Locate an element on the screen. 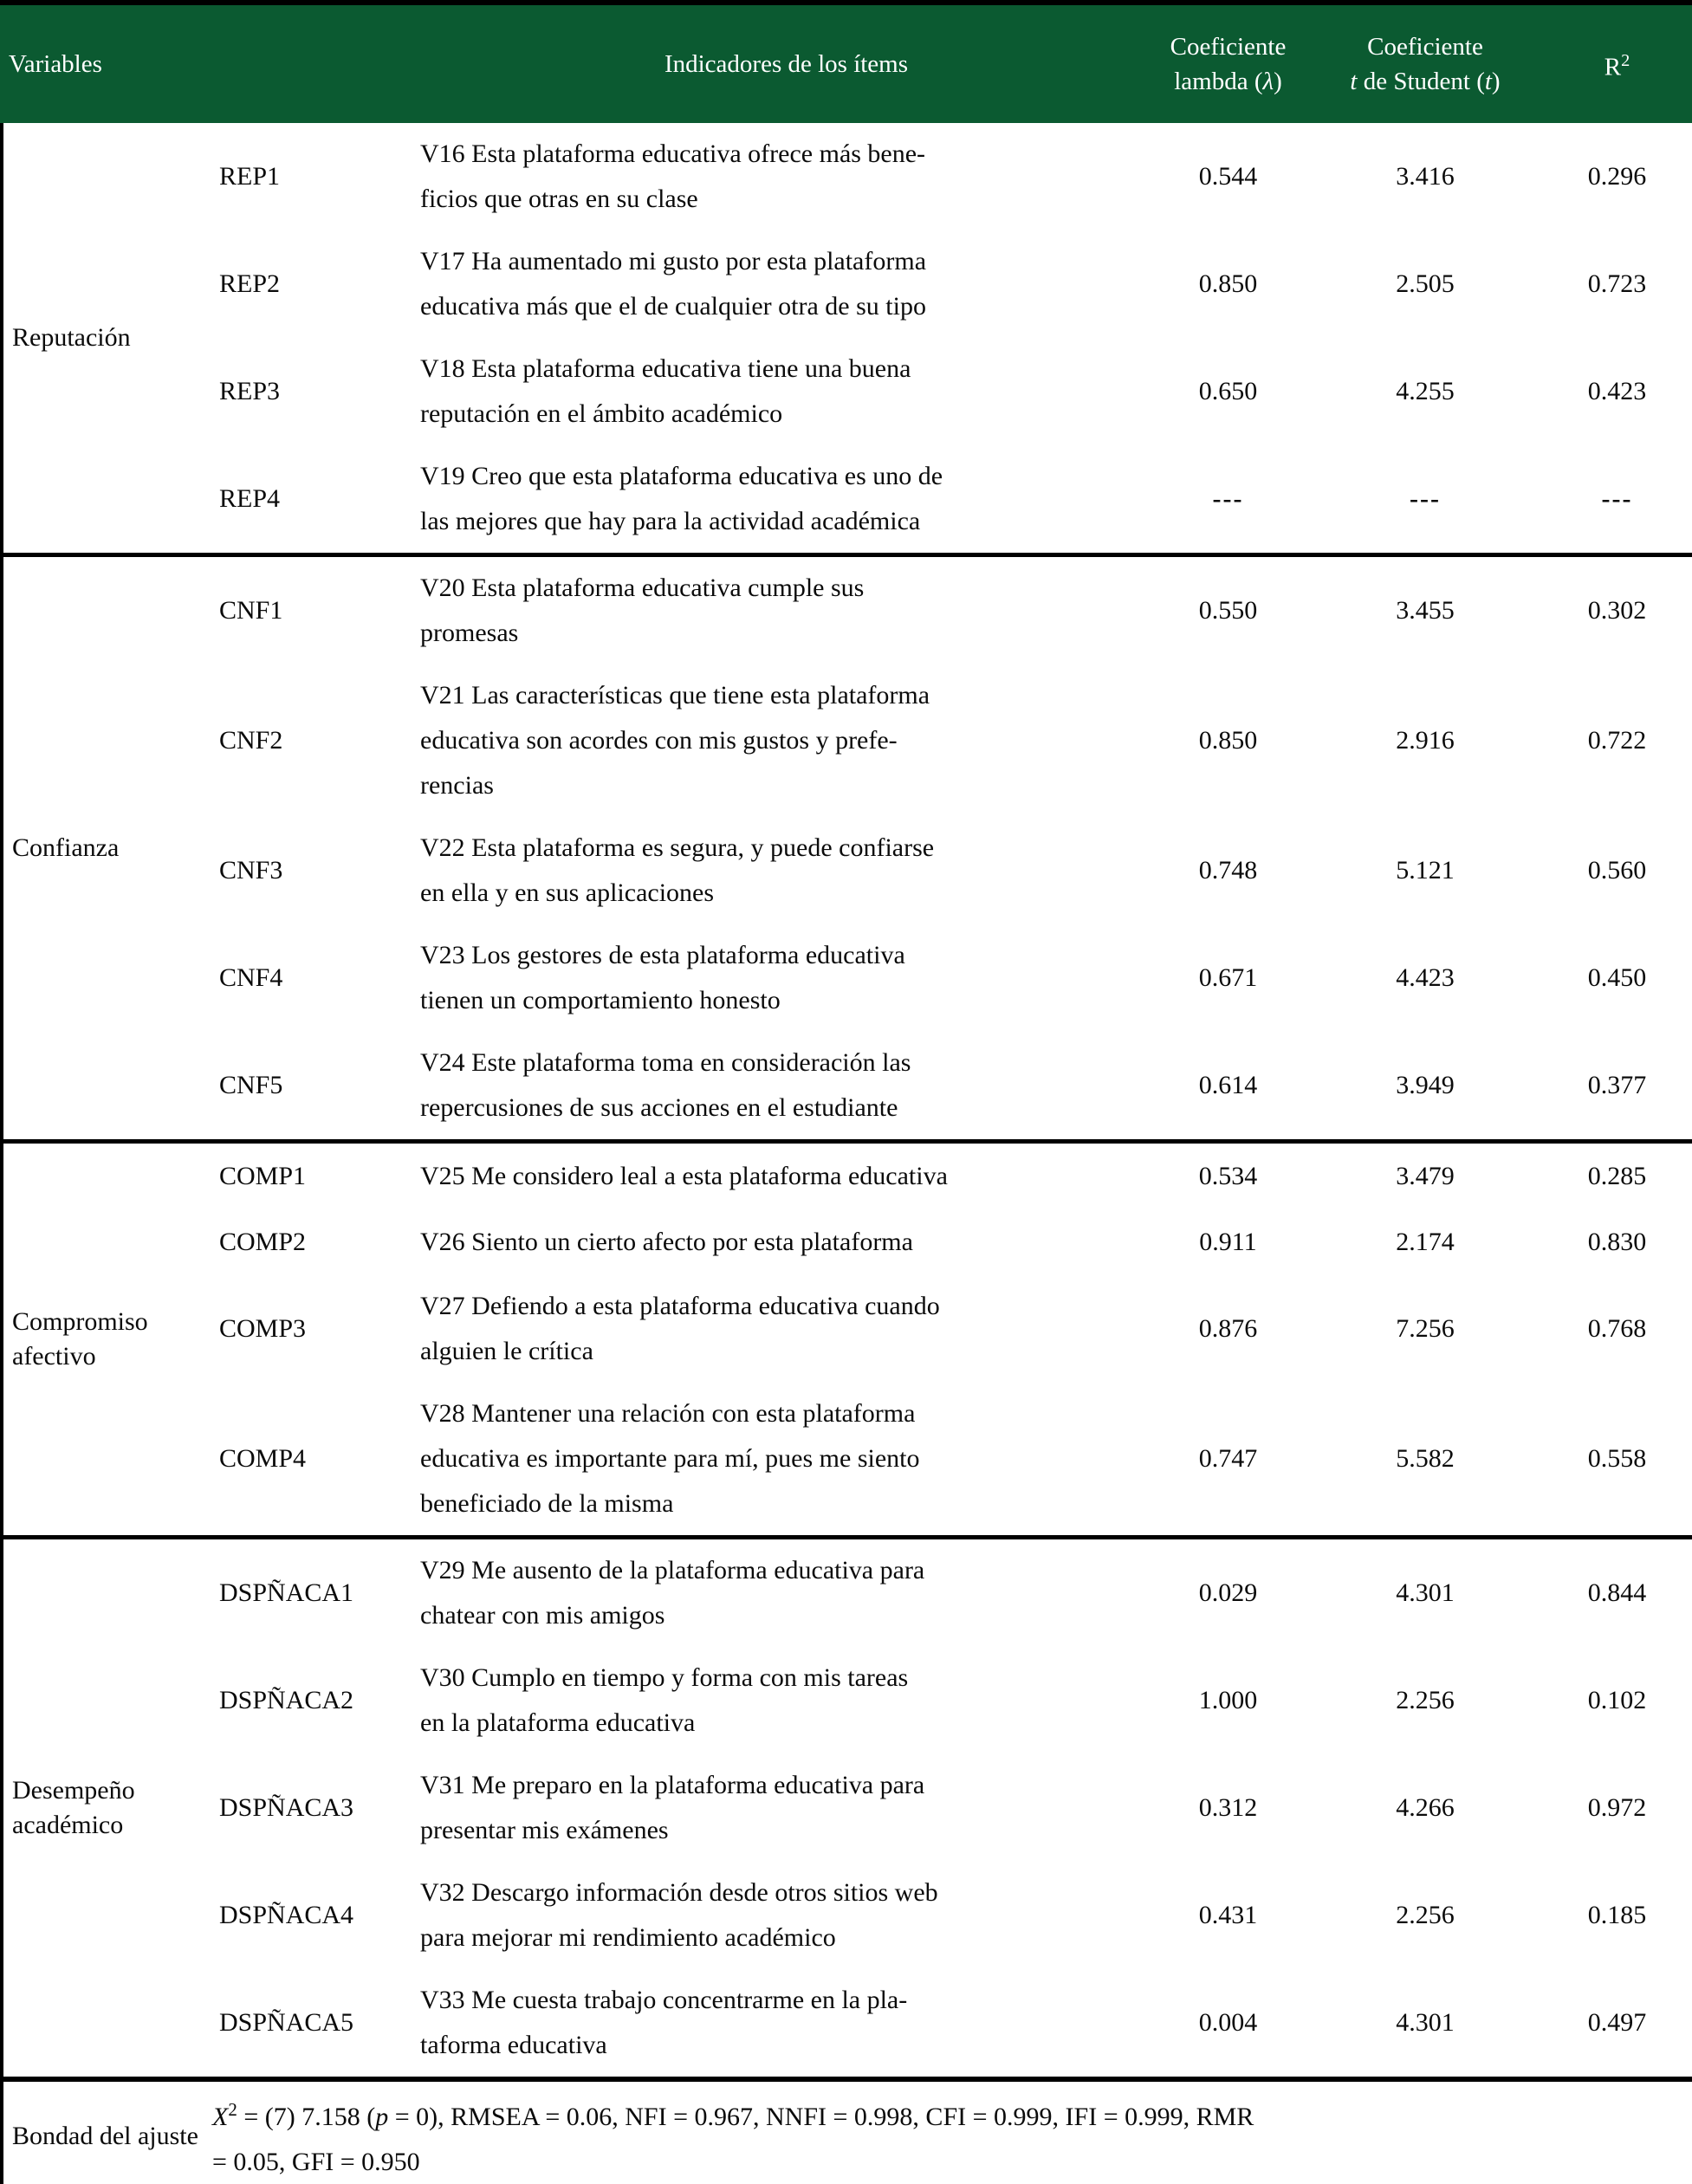 The height and width of the screenshot is (2184, 1692). lambda-value: --- is located at coordinates (1228, 499).